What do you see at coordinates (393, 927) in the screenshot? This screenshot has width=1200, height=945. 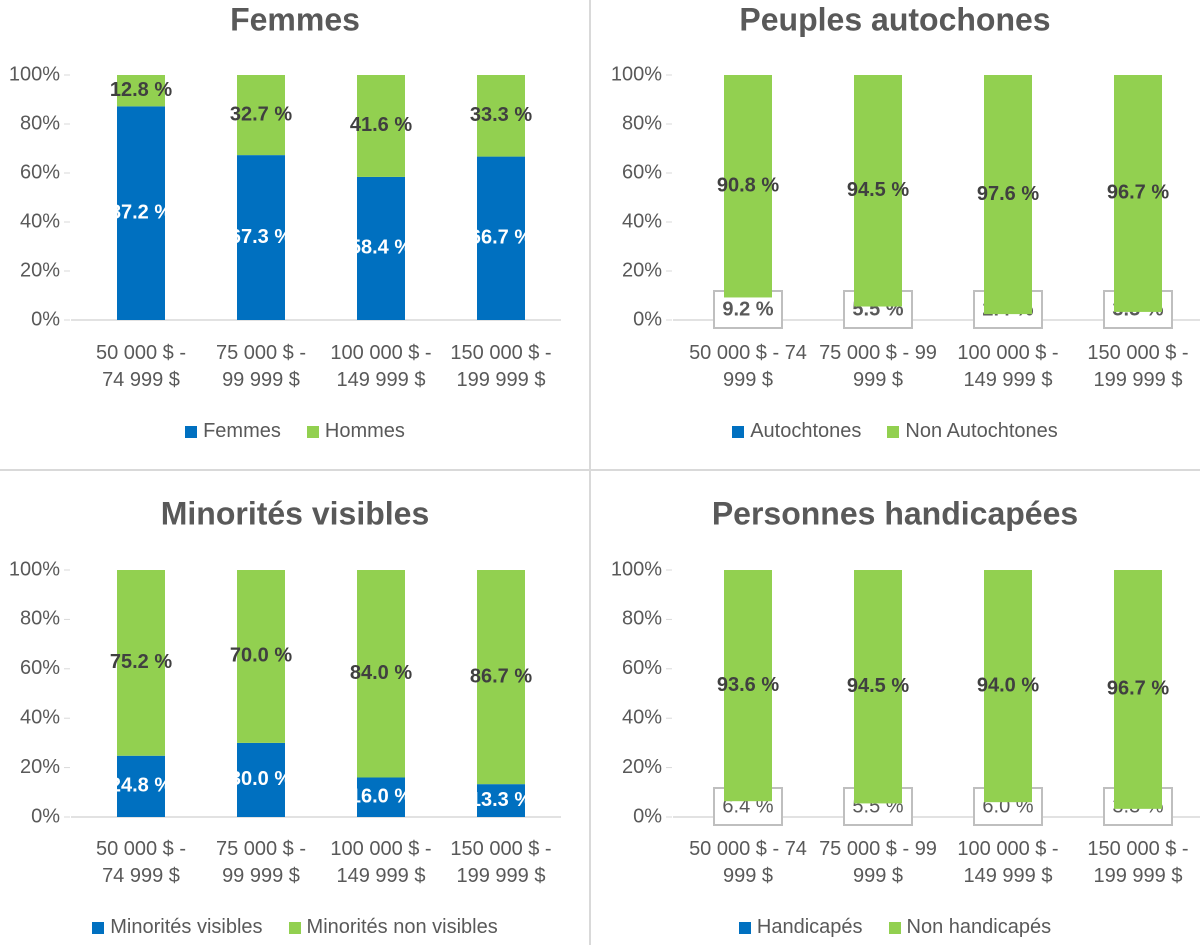 I see `legend-item: Minorités non visibles` at bounding box center [393, 927].